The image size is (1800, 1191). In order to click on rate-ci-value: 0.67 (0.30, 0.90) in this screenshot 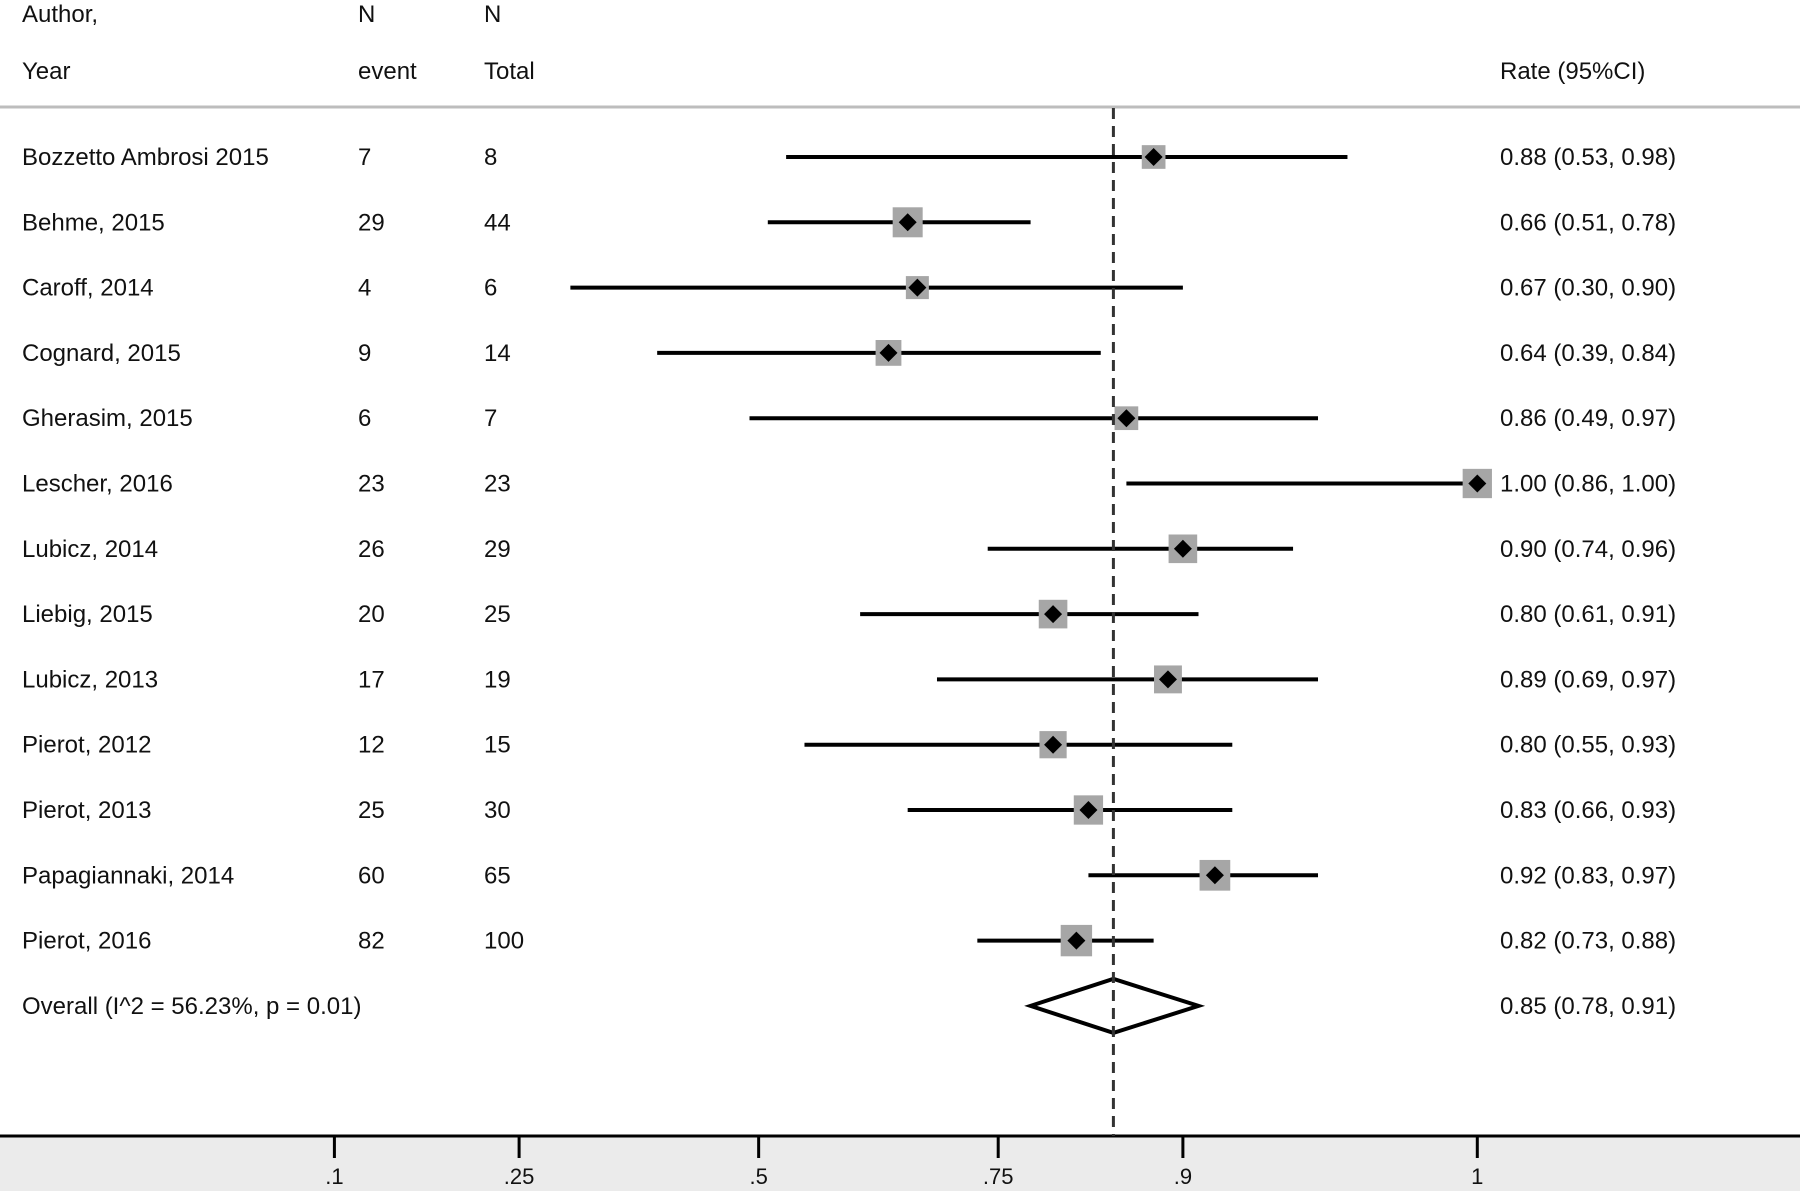, I will do `click(1588, 288)`.